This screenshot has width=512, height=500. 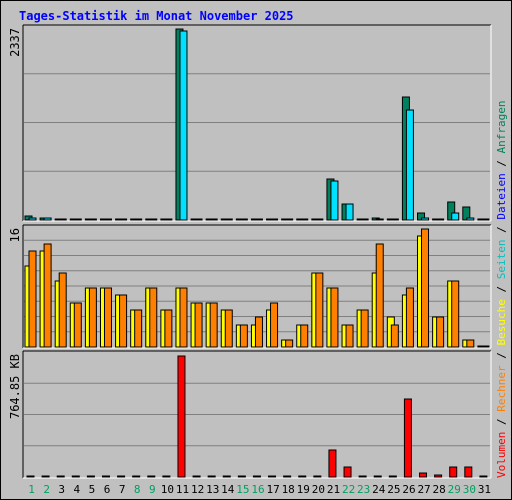 What do you see at coordinates (363, 489) in the screenshot?
I see `x-tick-label: 23` at bounding box center [363, 489].